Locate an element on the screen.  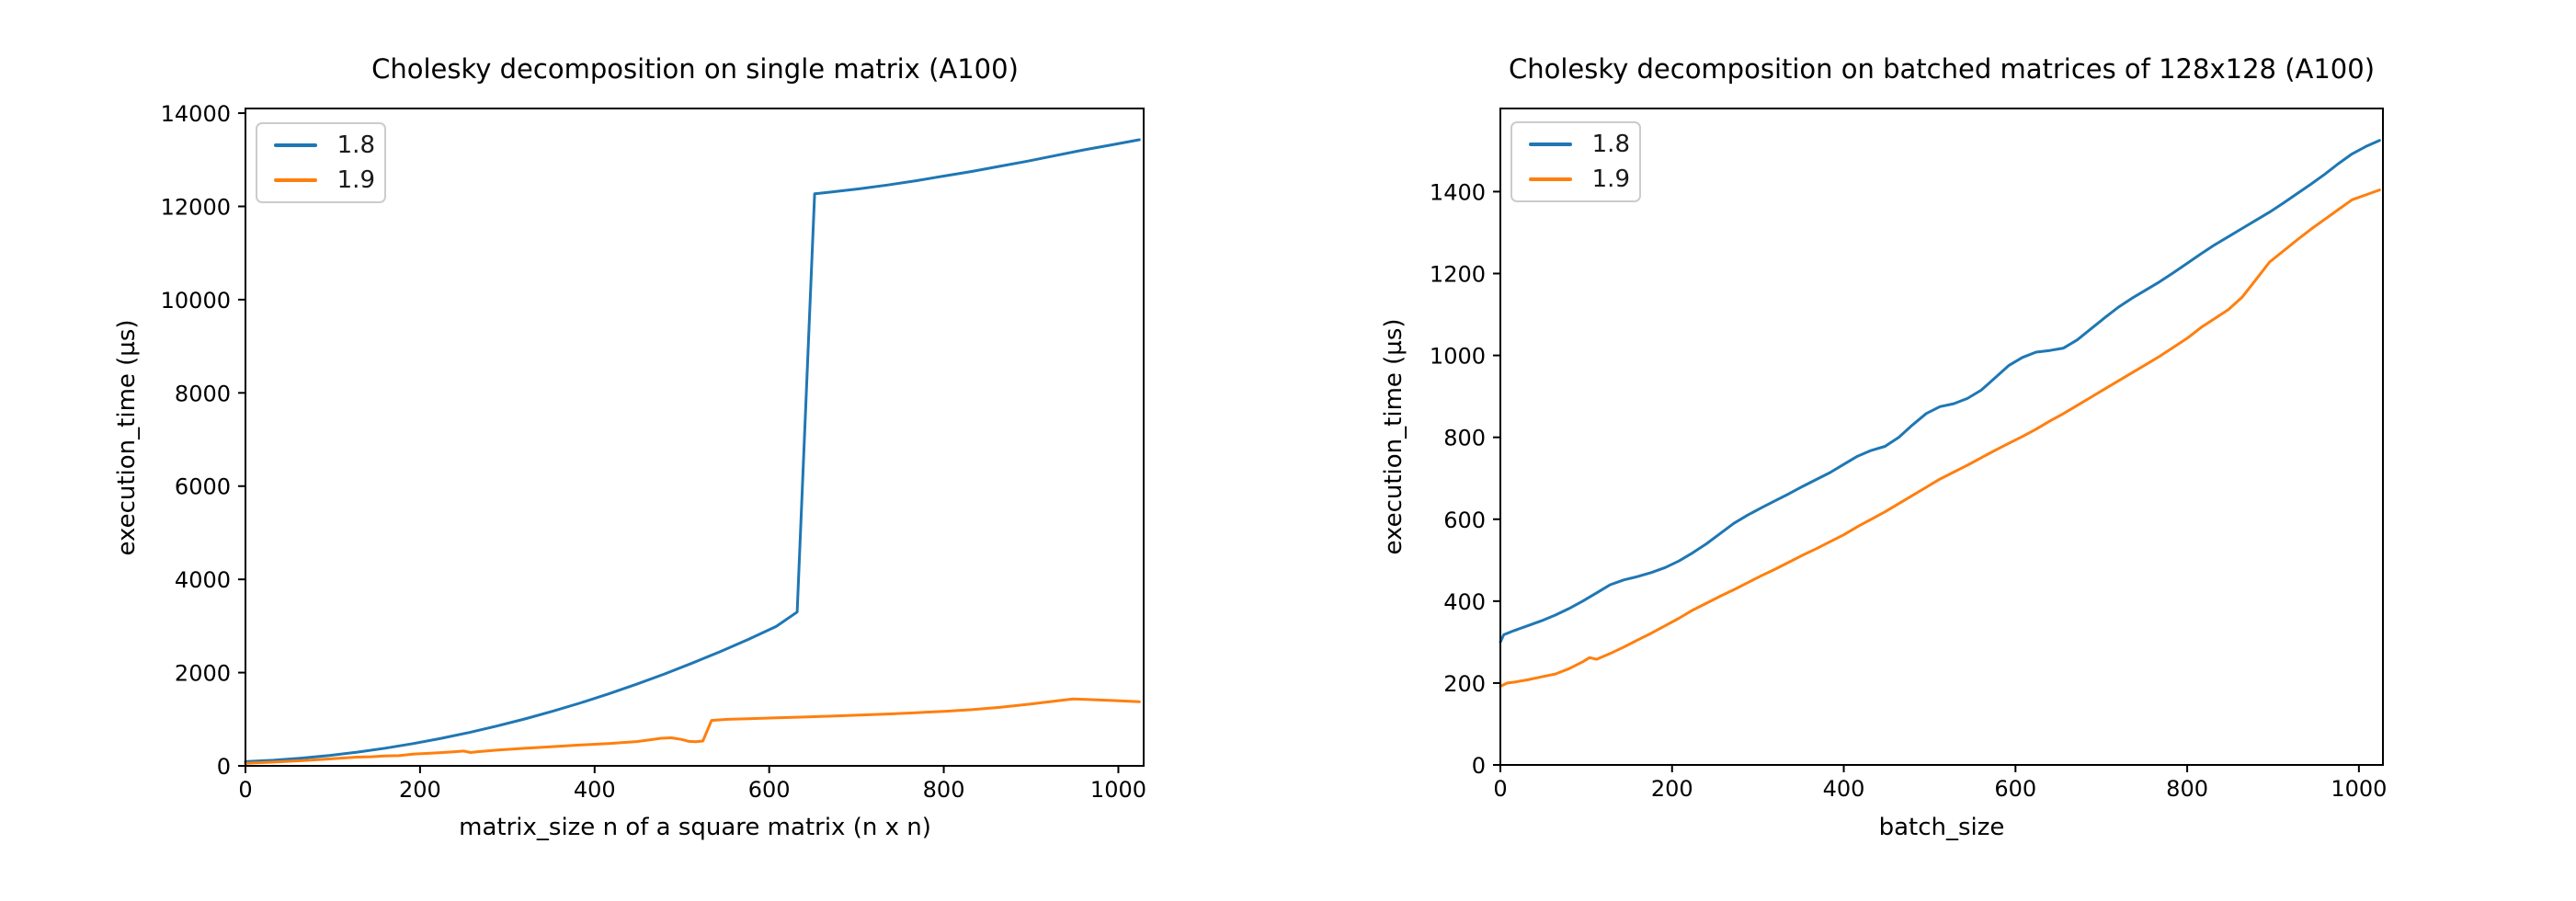
y-tick-label: 6000 is located at coordinates (203, 487).